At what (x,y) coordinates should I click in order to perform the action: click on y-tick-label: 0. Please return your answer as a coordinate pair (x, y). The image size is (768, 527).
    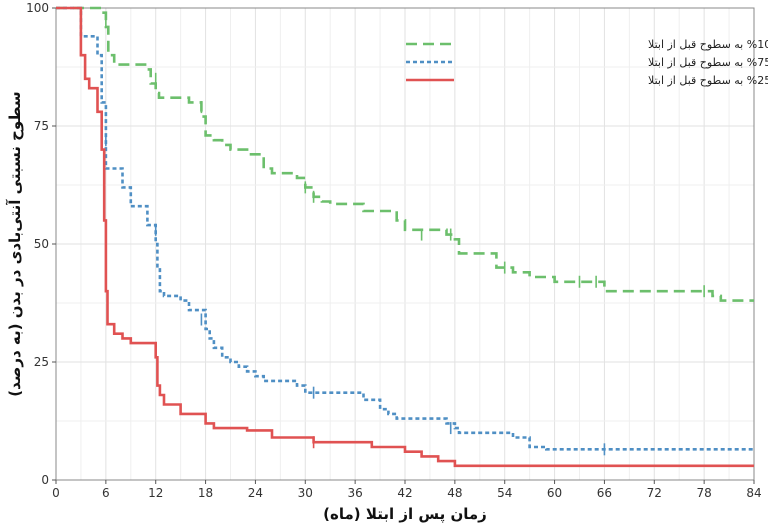
    Looking at the image, I should click on (45, 480).